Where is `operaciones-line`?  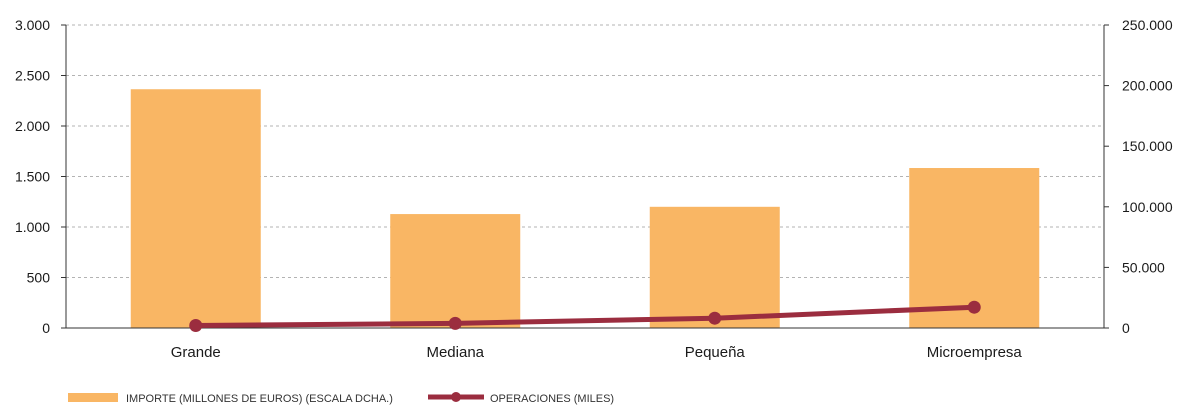 operaciones-line is located at coordinates (585, 316).